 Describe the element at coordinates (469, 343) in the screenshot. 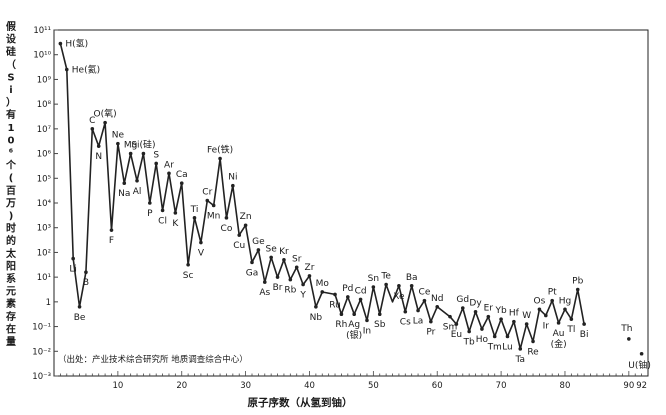

I see `element-label: Tb` at that location.